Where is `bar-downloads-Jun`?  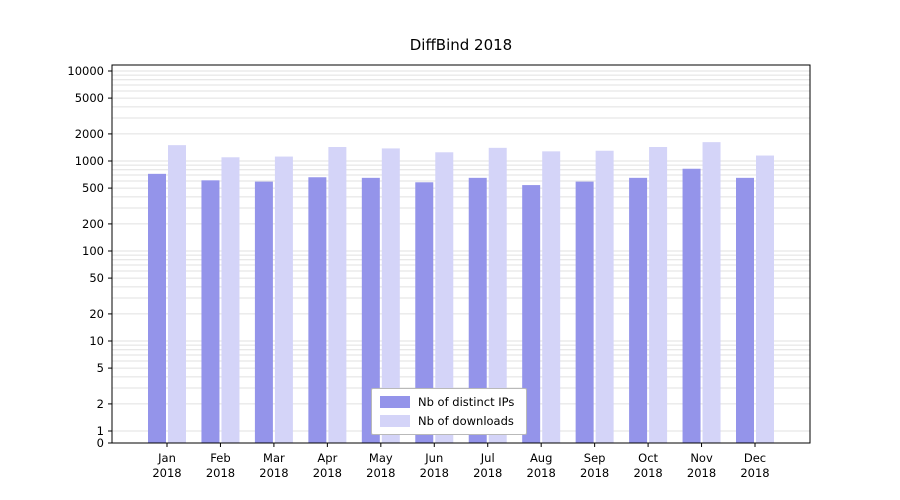 bar-downloads-Jun is located at coordinates (444, 298).